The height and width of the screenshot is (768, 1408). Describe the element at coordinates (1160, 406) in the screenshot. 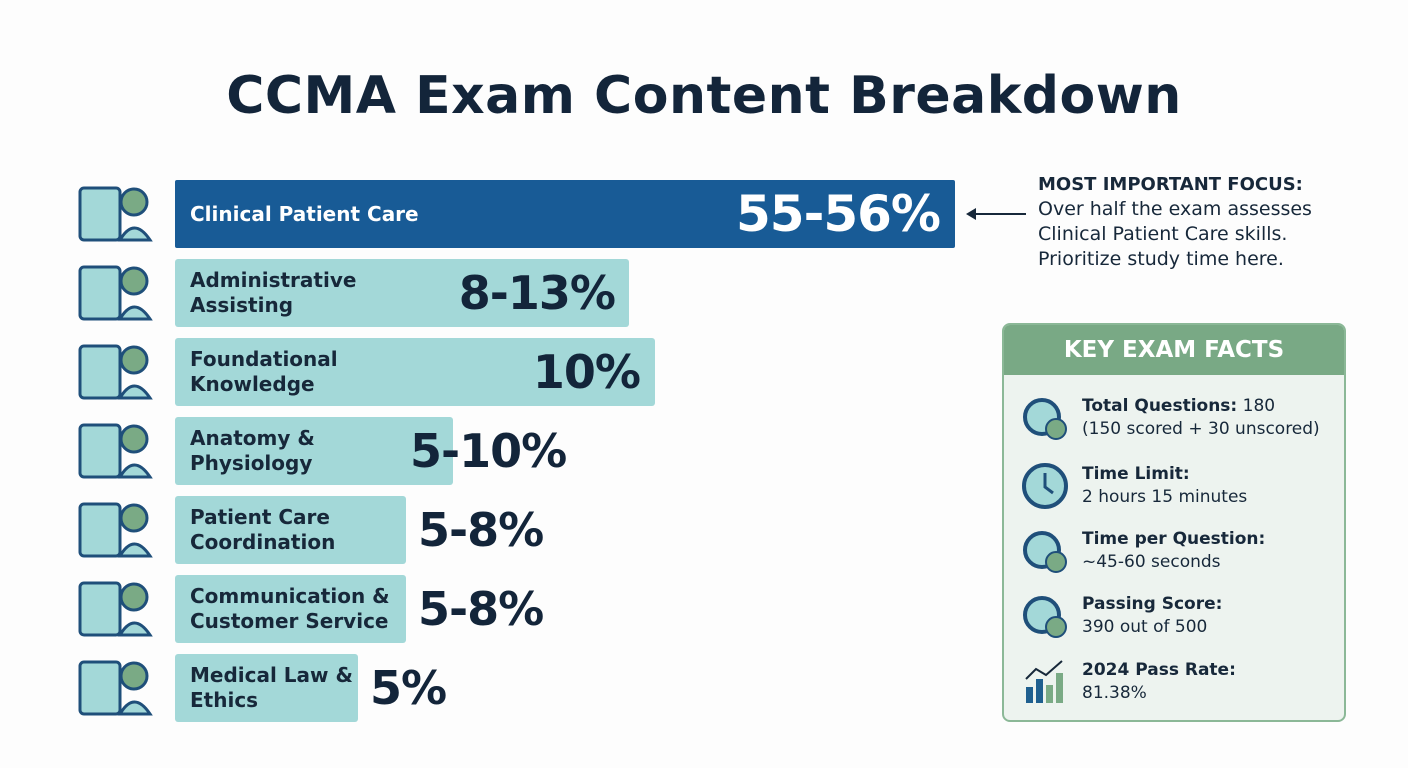

I see `fact-label: Total Questions:` at that location.